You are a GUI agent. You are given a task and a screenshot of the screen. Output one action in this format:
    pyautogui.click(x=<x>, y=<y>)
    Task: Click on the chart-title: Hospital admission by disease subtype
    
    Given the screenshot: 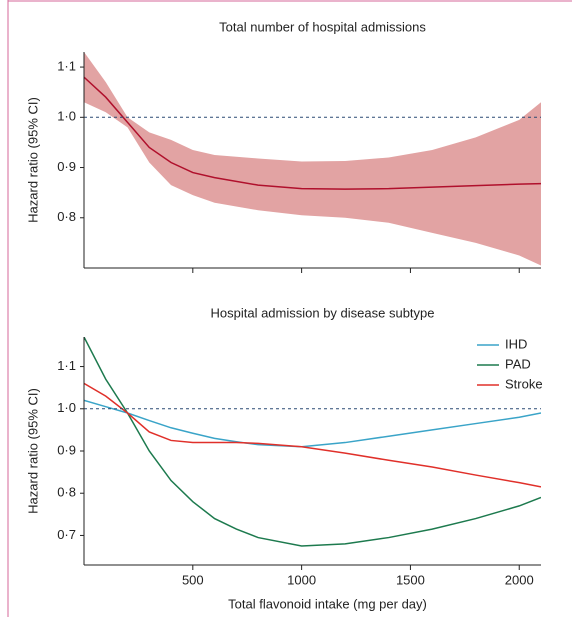 What is the action you would take?
    pyautogui.click(x=322, y=312)
    